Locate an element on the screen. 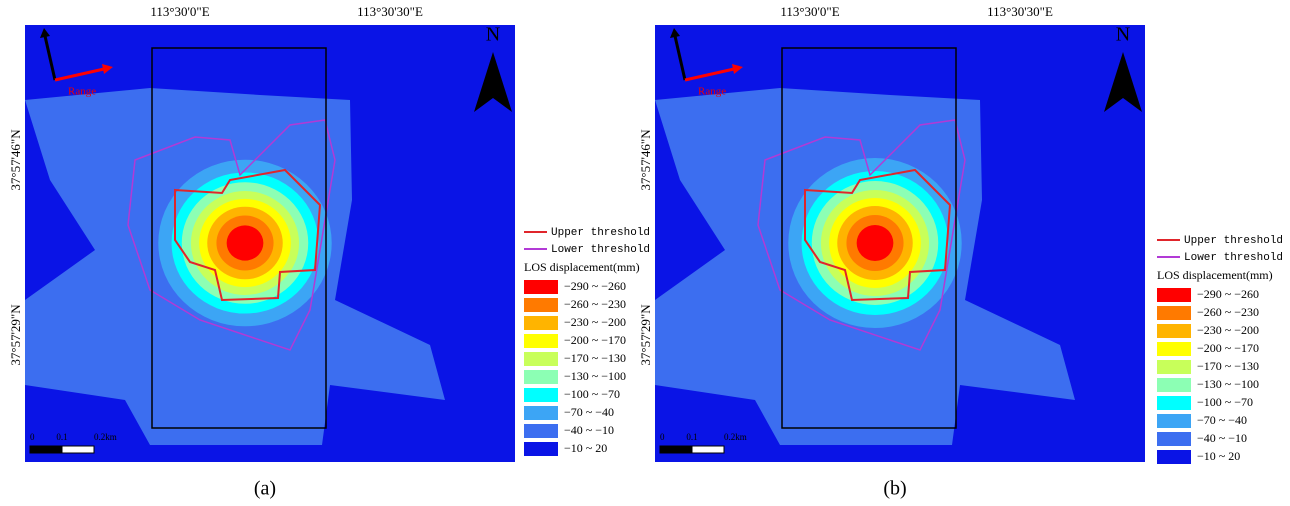  panel-caption: (b) is located at coordinates (894, 489).